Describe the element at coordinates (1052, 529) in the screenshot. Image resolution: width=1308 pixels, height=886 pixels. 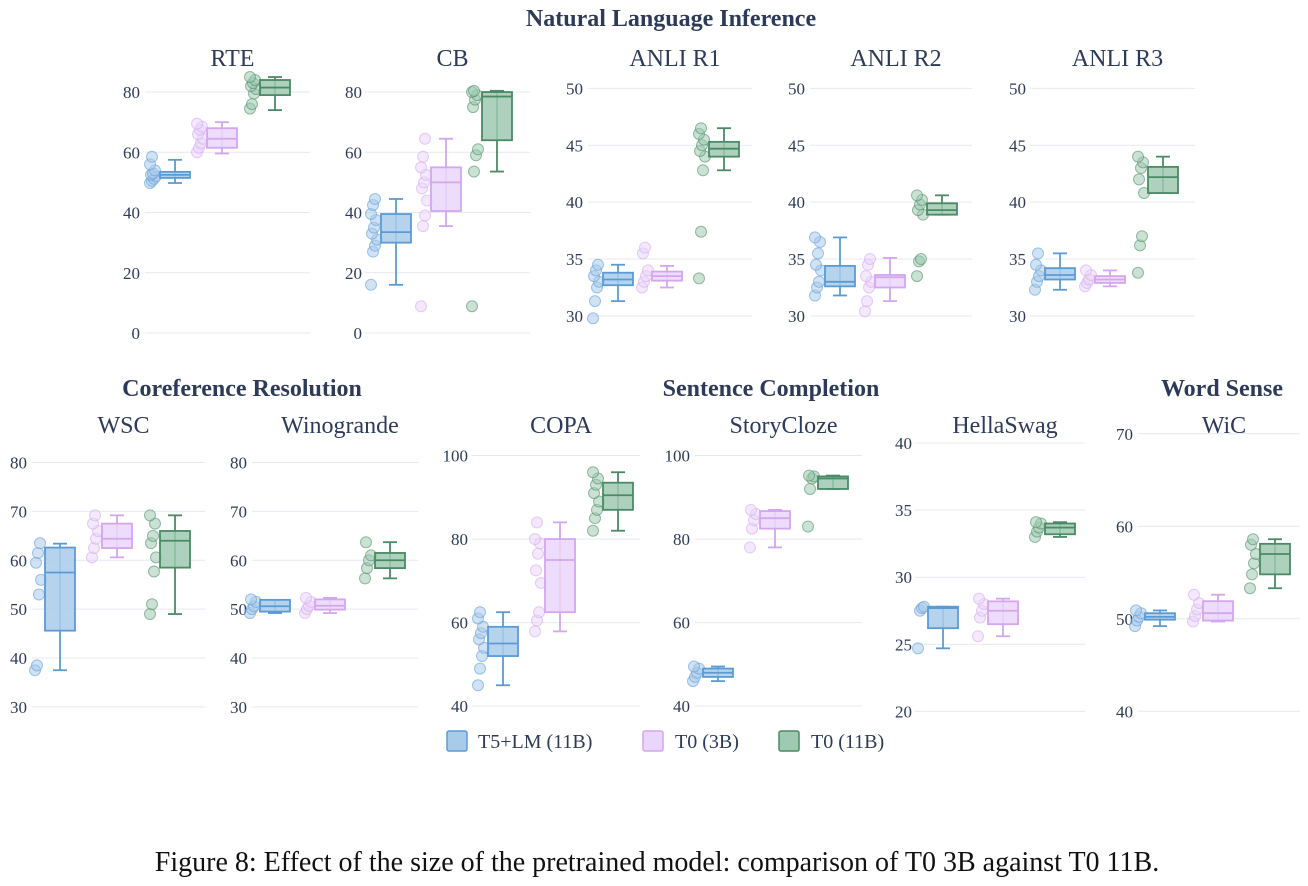
I see `box-hellaswag-t0-11b` at that location.